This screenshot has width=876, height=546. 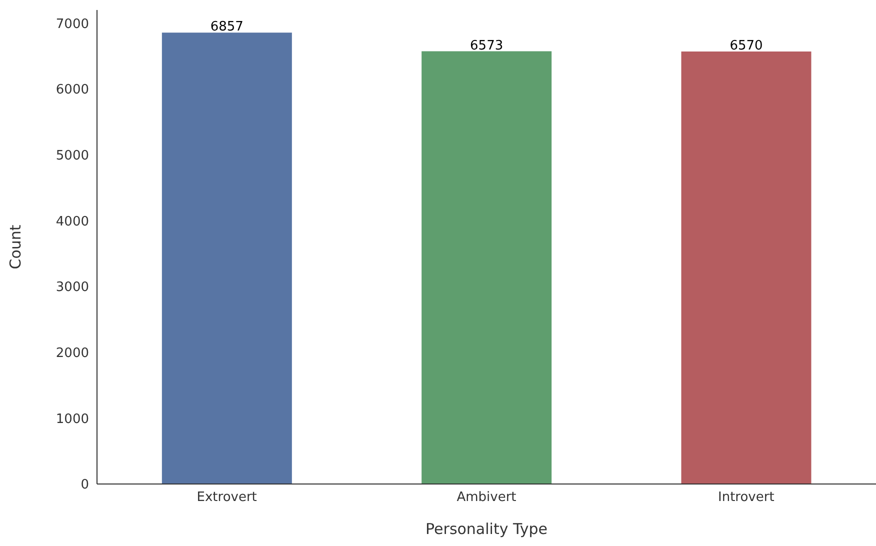 I want to click on data-label: 6570, so click(x=746, y=46).